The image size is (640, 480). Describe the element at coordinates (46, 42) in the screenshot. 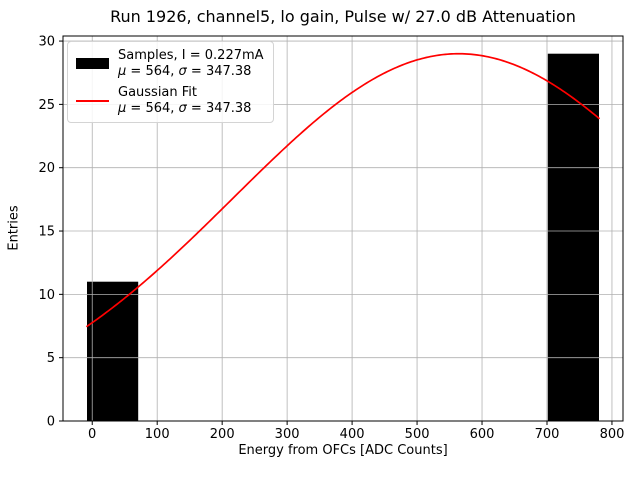

I see `y-tick-label: 30` at that location.